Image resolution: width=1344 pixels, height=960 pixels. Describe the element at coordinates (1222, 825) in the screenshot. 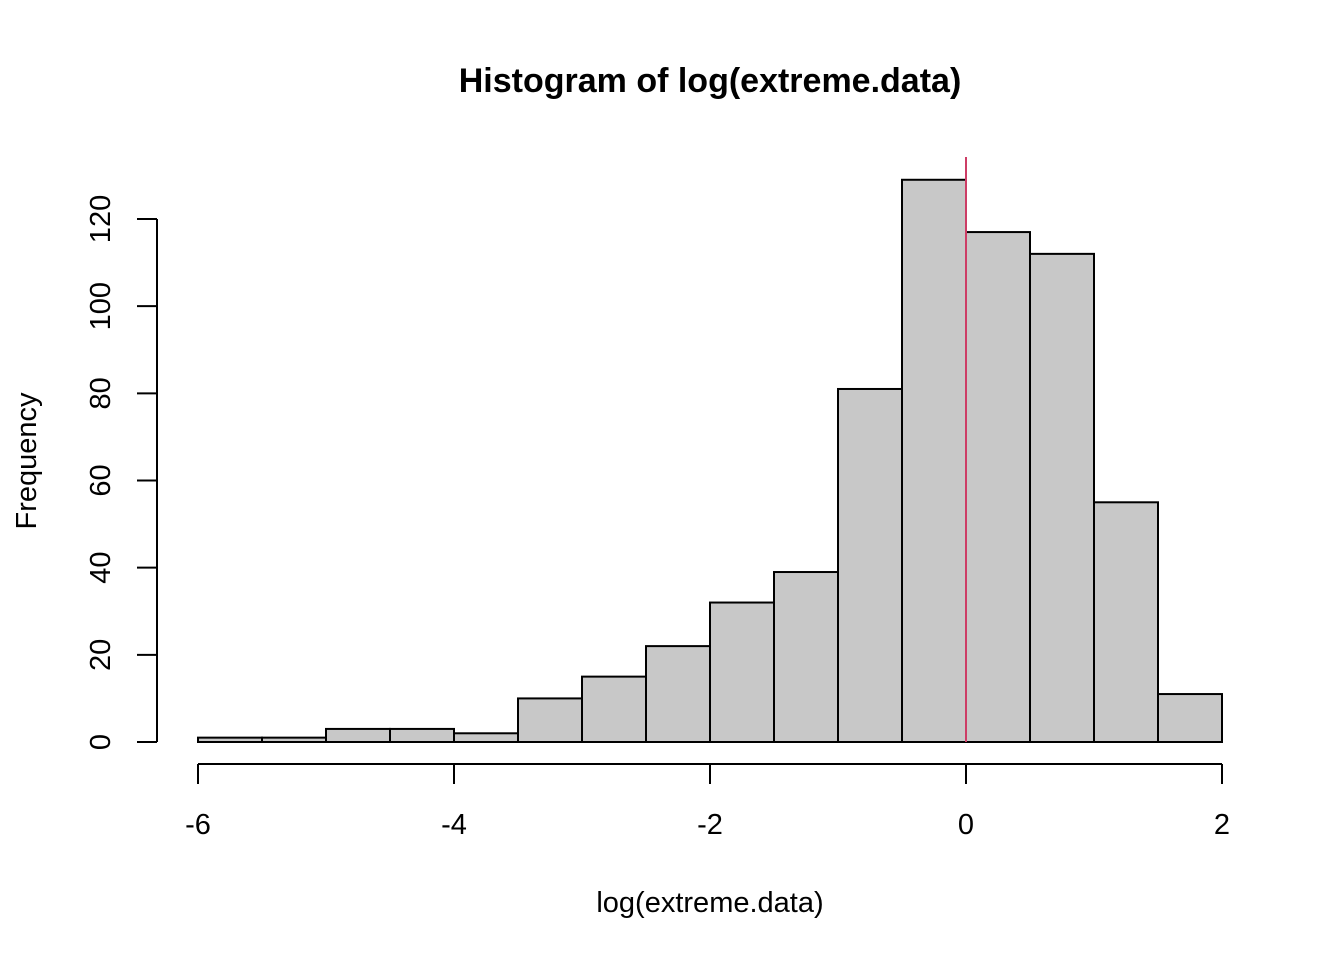

I see `x-tick-label: 2` at that location.